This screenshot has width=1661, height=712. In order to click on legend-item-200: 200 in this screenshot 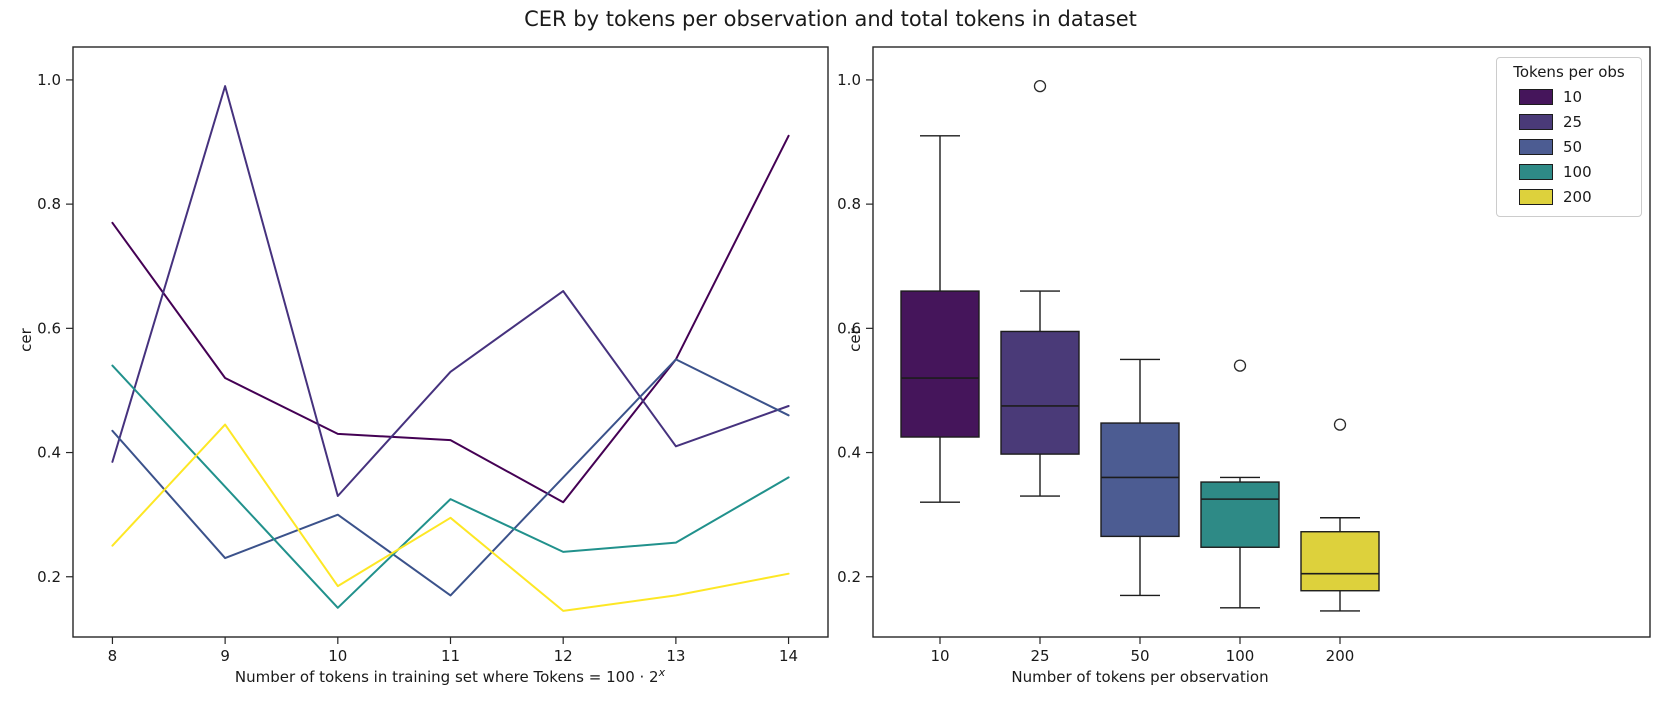, I will do `click(1569, 196)`.